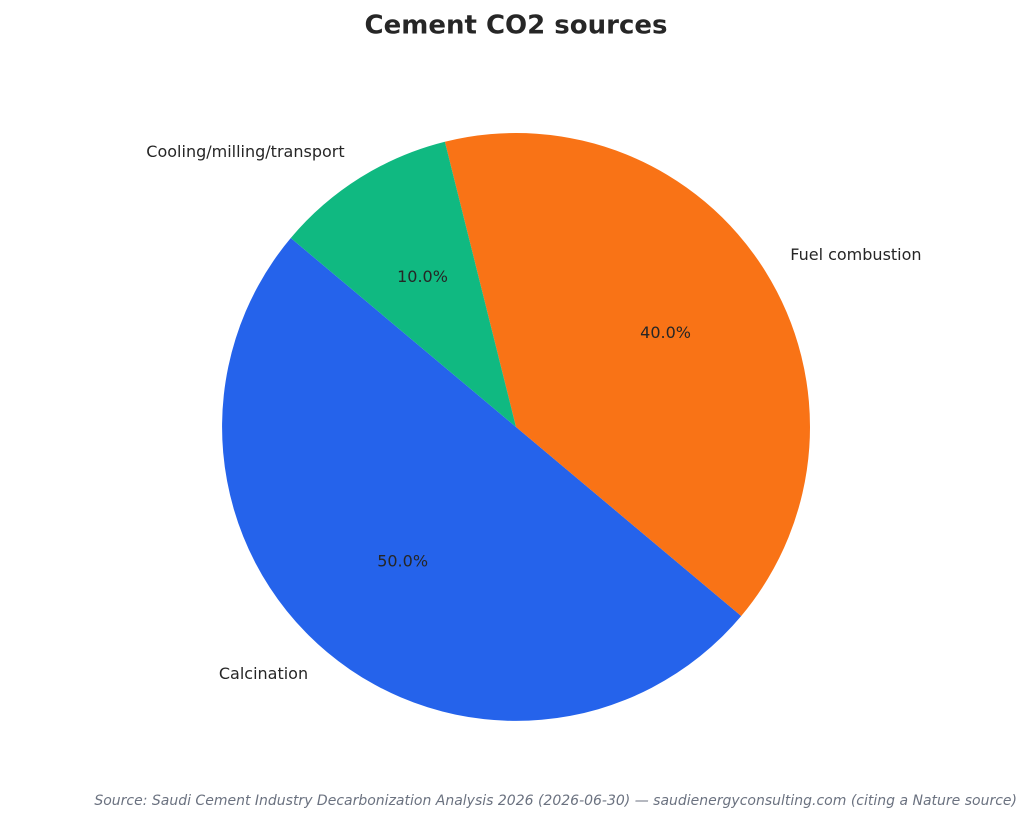  Describe the element at coordinates (665, 332) in the screenshot. I see `value-label: 40.0%` at that location.